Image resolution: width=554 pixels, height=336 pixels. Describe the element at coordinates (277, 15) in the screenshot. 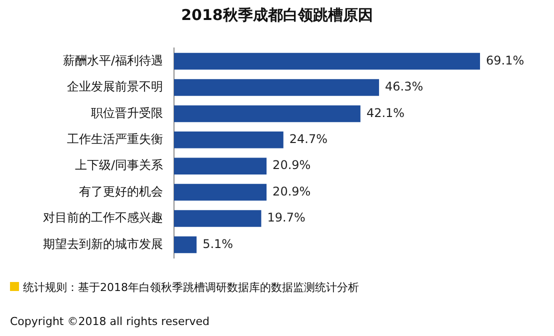

I see `chart-title: 2018秋季成都白领跳槽原因` at that location.